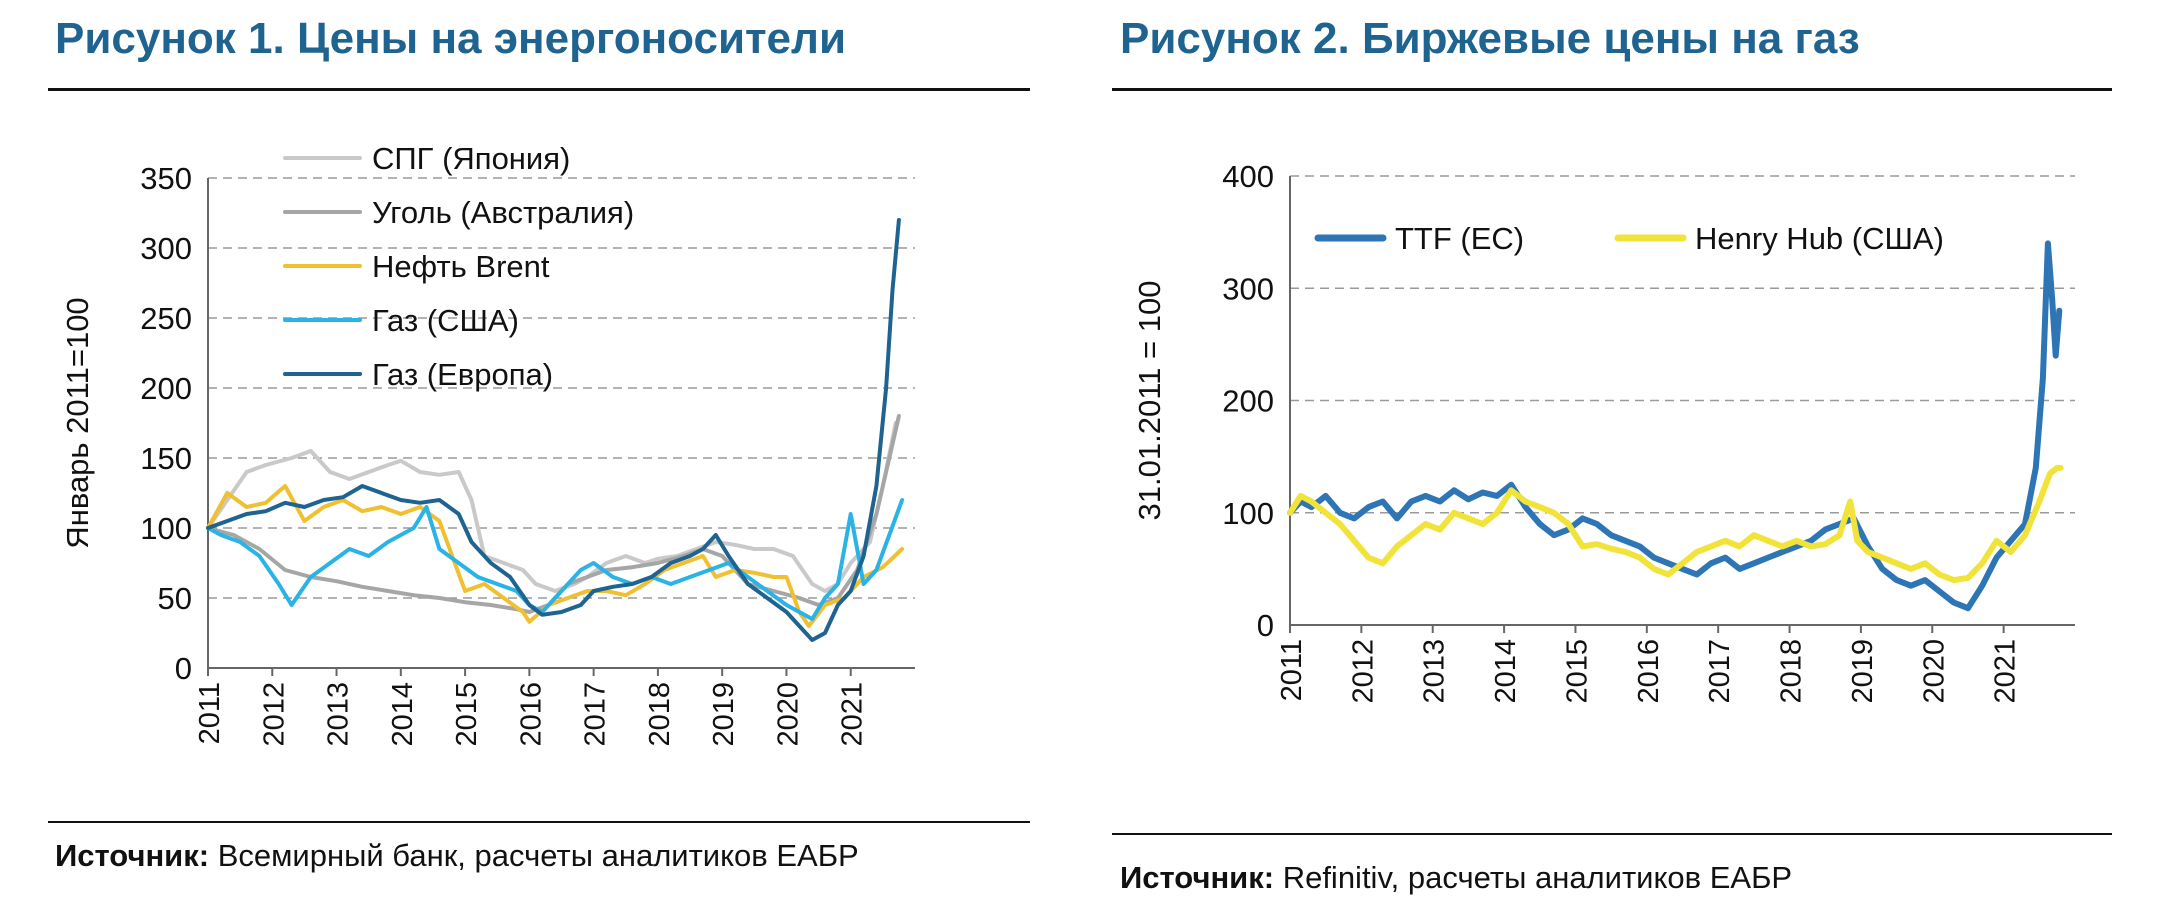 This screenshot has height=922, width=2160. What do you see at coordinates (175, 598) in the screenshot?
I see `y-tick-label: 50` at bounding box center [175, 598].